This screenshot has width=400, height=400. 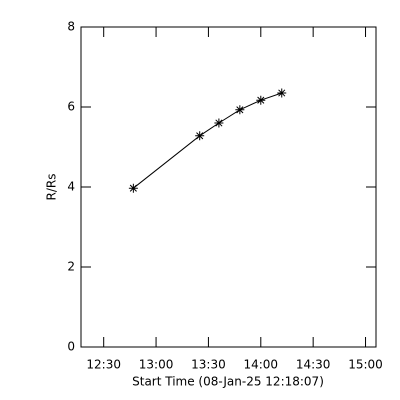 What do you see at coordinates (103, 365) in the screenshot?
I see `x-tick-label: 12:30` at bounding box center [103, 365].